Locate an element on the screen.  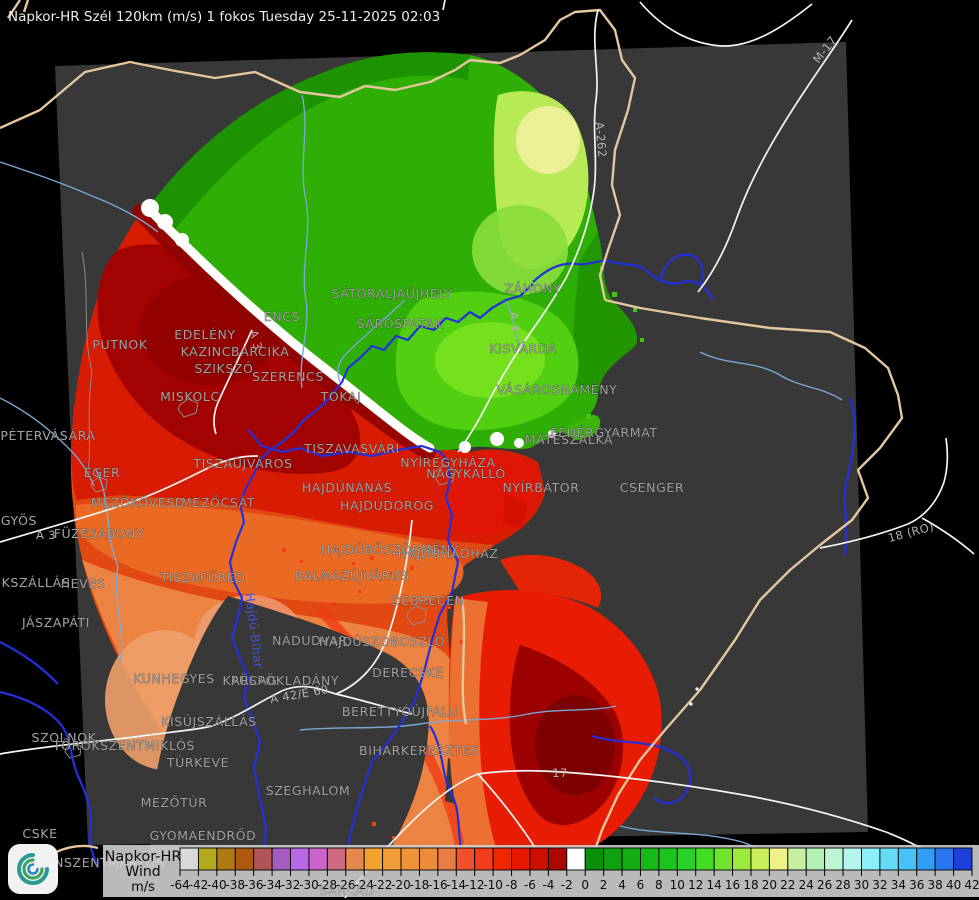
color-scale-tick-label: 8 is located at coordinates (659, 885).